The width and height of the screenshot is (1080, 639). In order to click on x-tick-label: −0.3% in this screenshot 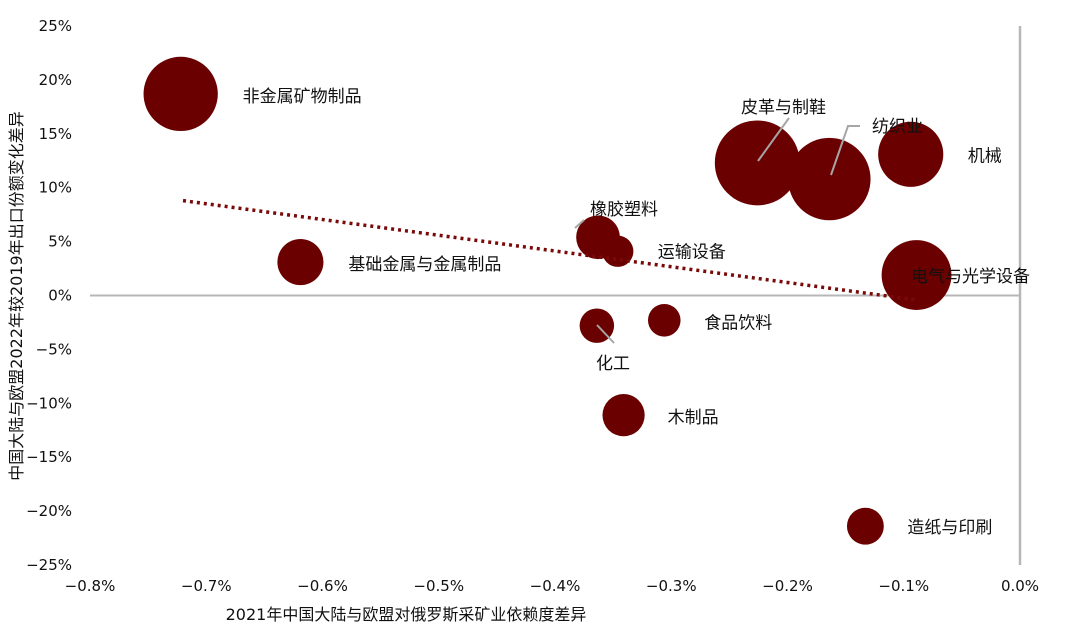, I will do `click(671, 586)`.